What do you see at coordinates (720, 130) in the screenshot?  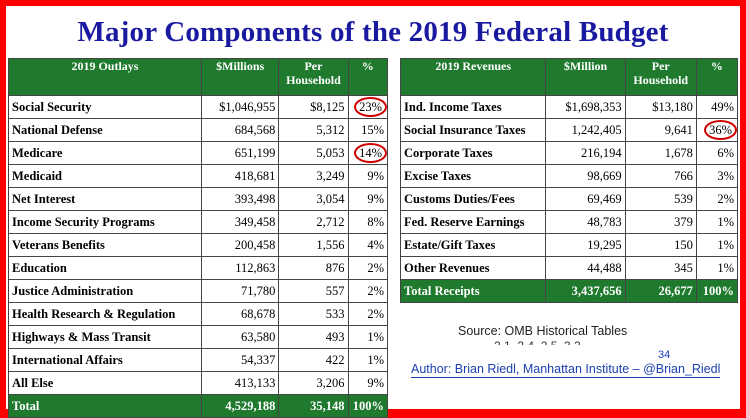 I see `revenues-pct-circle-highlight: 36%` at bounding box center [720, 130].